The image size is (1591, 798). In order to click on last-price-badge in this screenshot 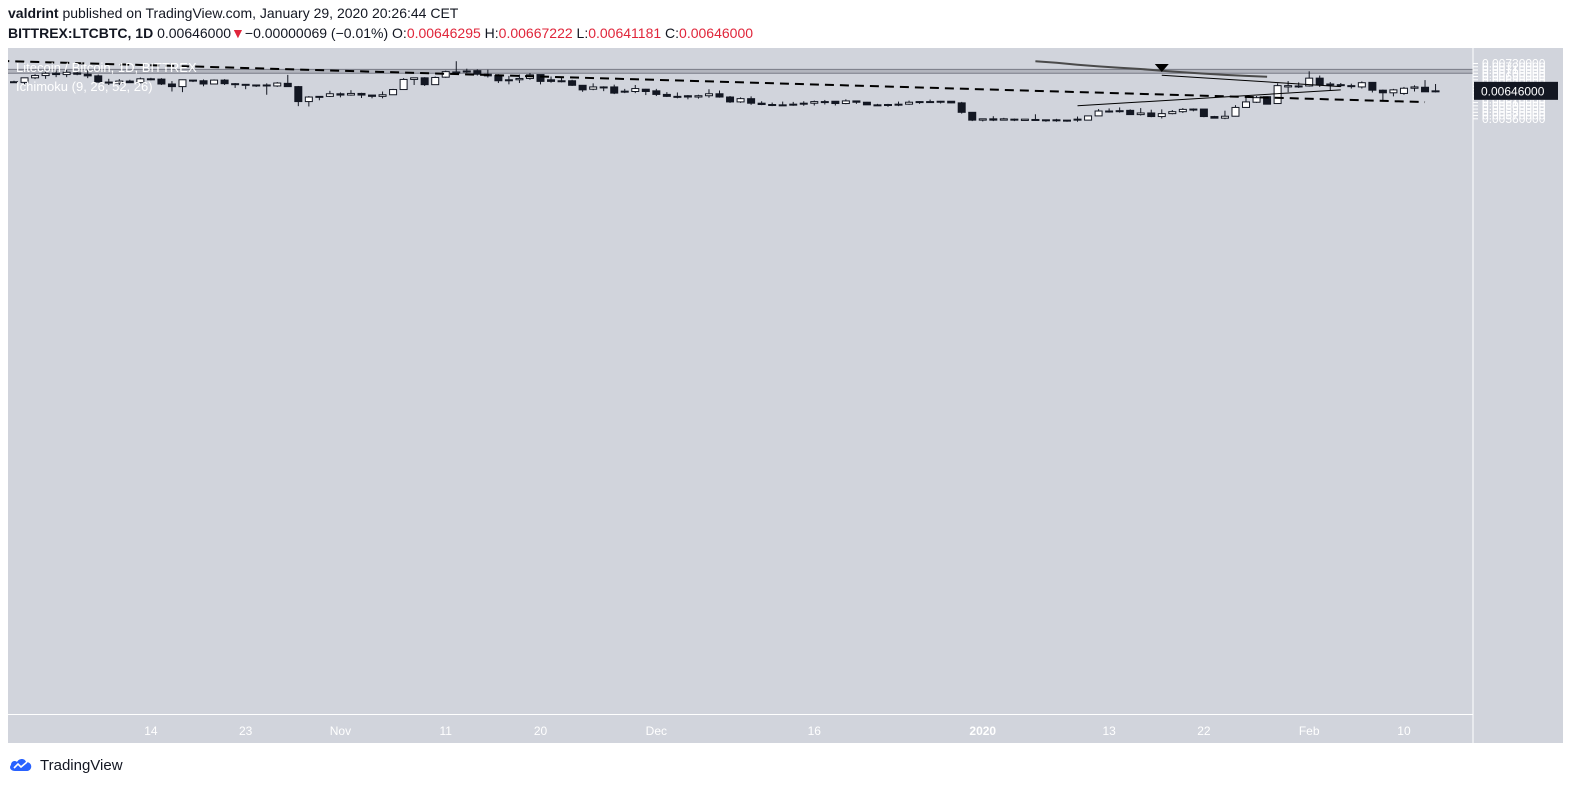, I will do `click(1516, 90)`.